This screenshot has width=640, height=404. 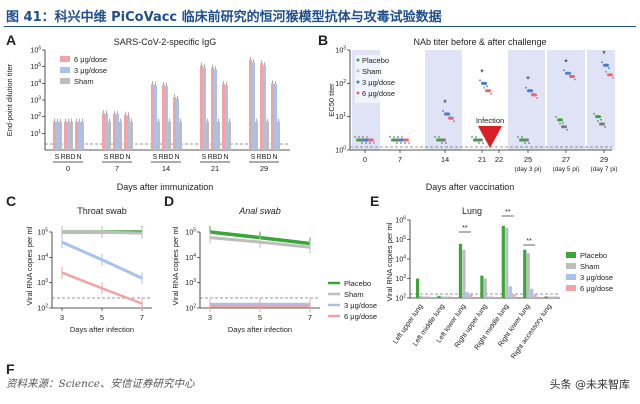 I want to click on chart-e-category-label: Right accessory lung, so click(x=531, y=331).